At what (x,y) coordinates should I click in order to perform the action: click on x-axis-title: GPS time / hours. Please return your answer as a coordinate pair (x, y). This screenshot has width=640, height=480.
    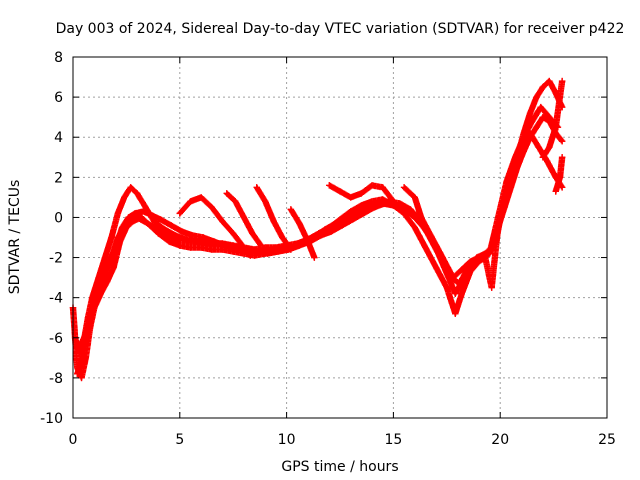
    Looking at the image, I should click on (339, 467).